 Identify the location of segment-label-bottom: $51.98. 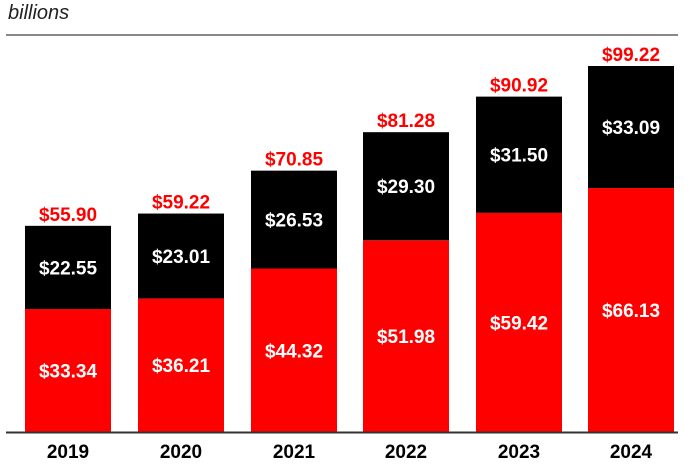
(406, 337).